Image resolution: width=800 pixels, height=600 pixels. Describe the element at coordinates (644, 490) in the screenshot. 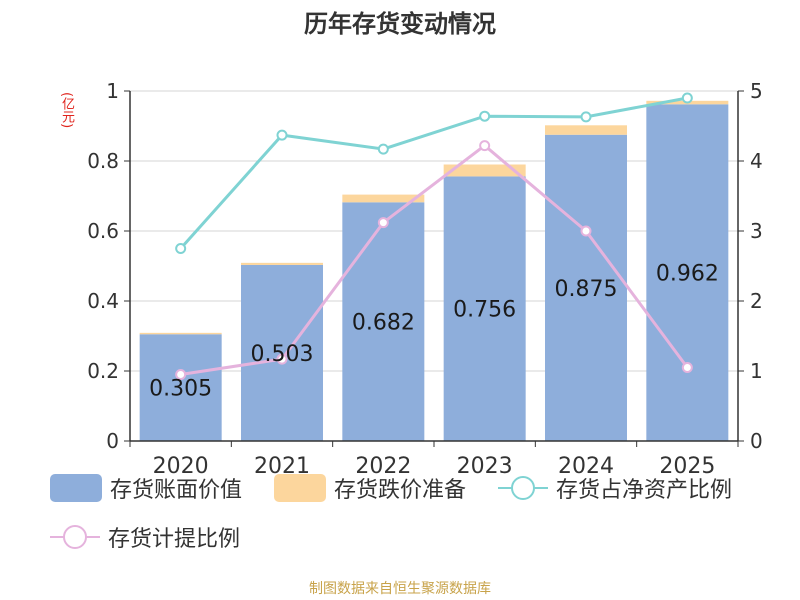

I see `legend-label-ratio-net-assets: 存货占净资产比例` at that location.